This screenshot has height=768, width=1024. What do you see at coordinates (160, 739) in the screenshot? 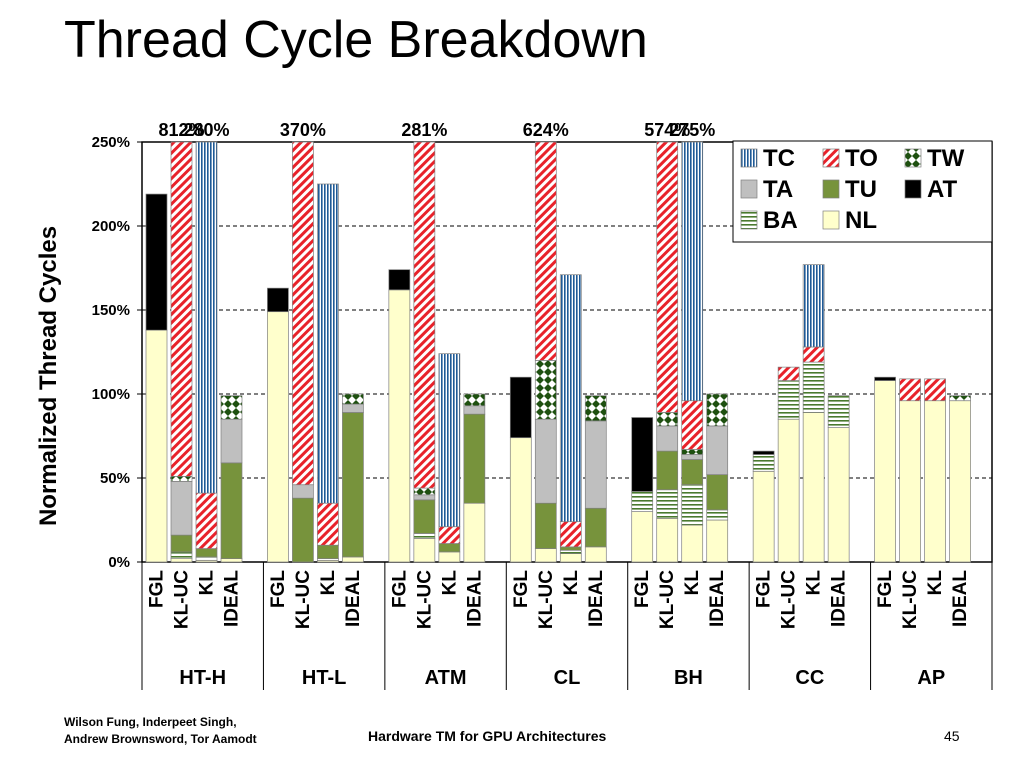
I see `footer-authors-line2: Andrew Brownsword, Tor Aamodt` at bounding box center [160, 739].